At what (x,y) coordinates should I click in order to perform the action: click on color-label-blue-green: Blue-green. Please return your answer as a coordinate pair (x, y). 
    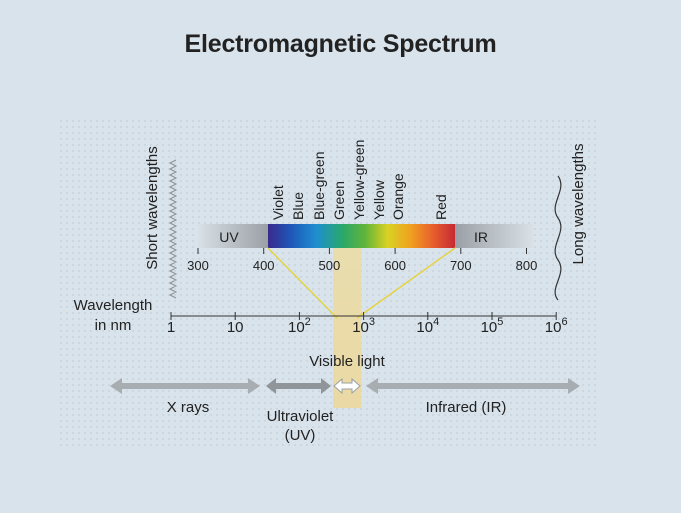
    Looking at the image, I should click on (319, 186).